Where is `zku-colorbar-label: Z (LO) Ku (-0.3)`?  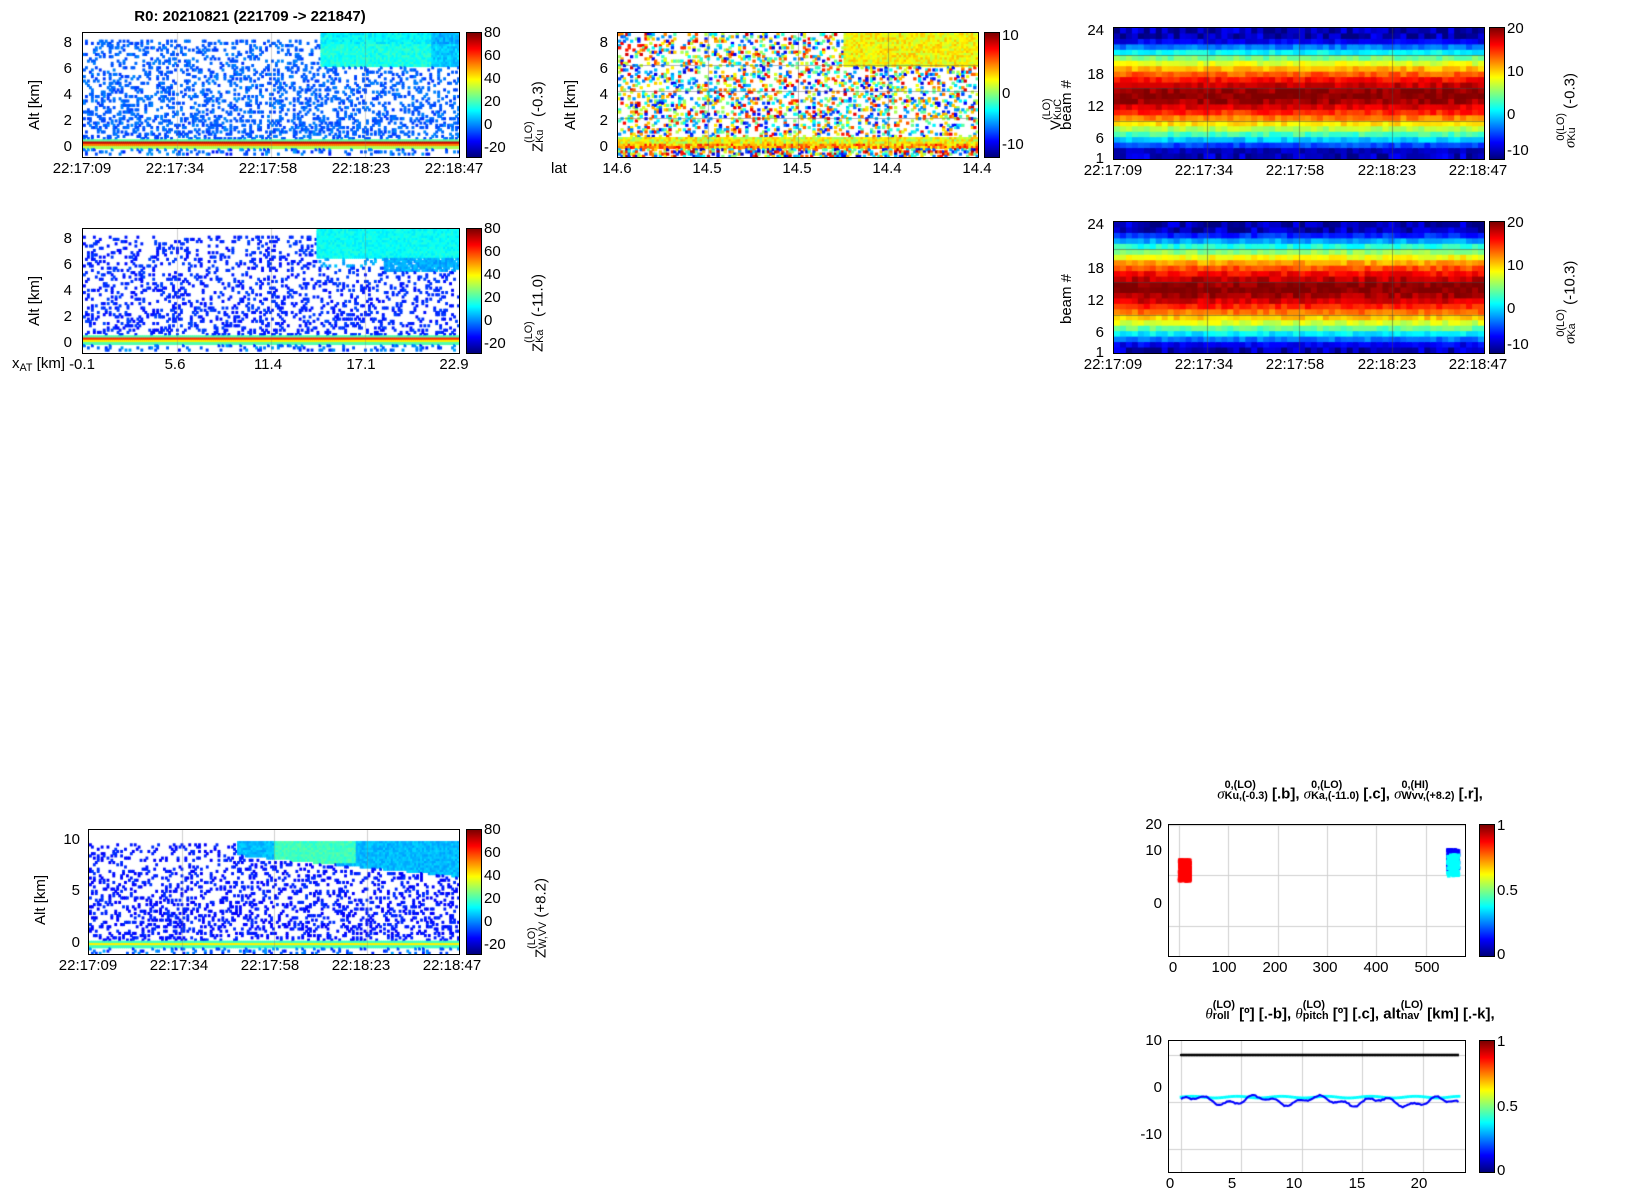
zku-colorbar-label: Z (LO) Ku (-0.3) is located at coordinates (535, 116).